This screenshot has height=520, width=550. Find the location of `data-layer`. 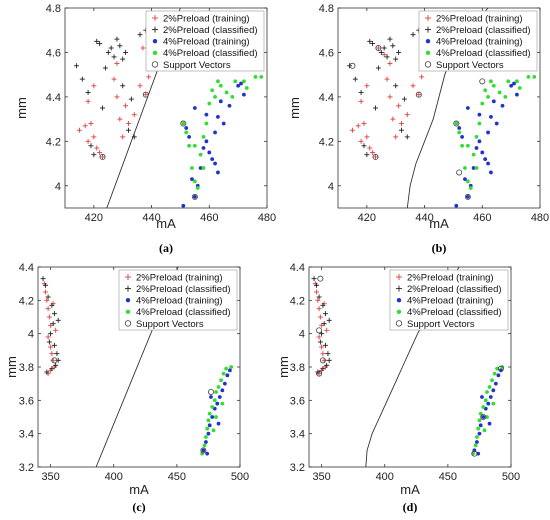

data-layer is located at coordinates (137, 367).